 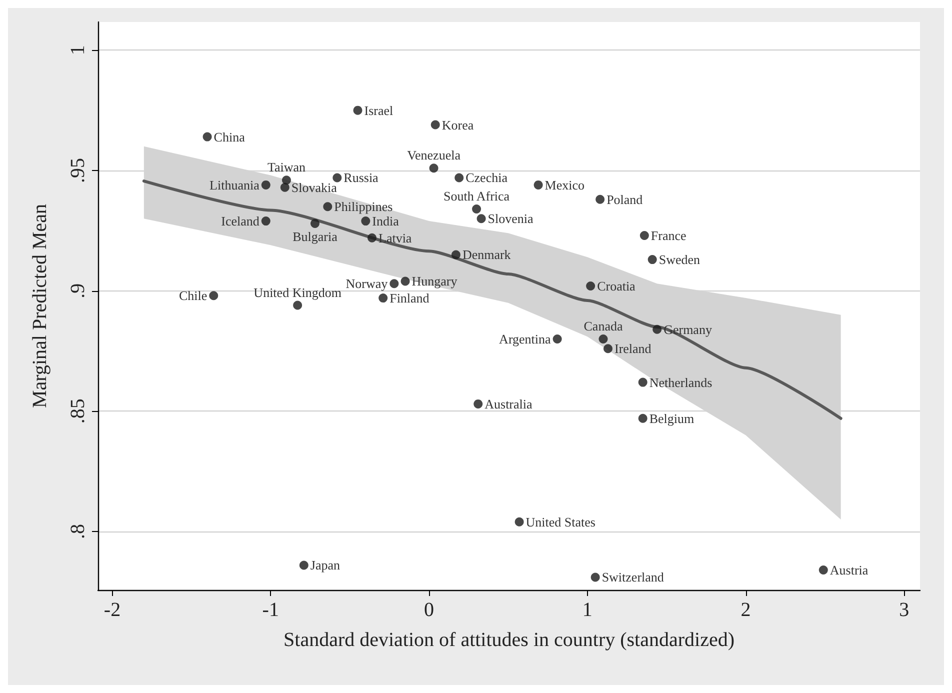 I want to click on annotation: China, so click(x=230, y=136).